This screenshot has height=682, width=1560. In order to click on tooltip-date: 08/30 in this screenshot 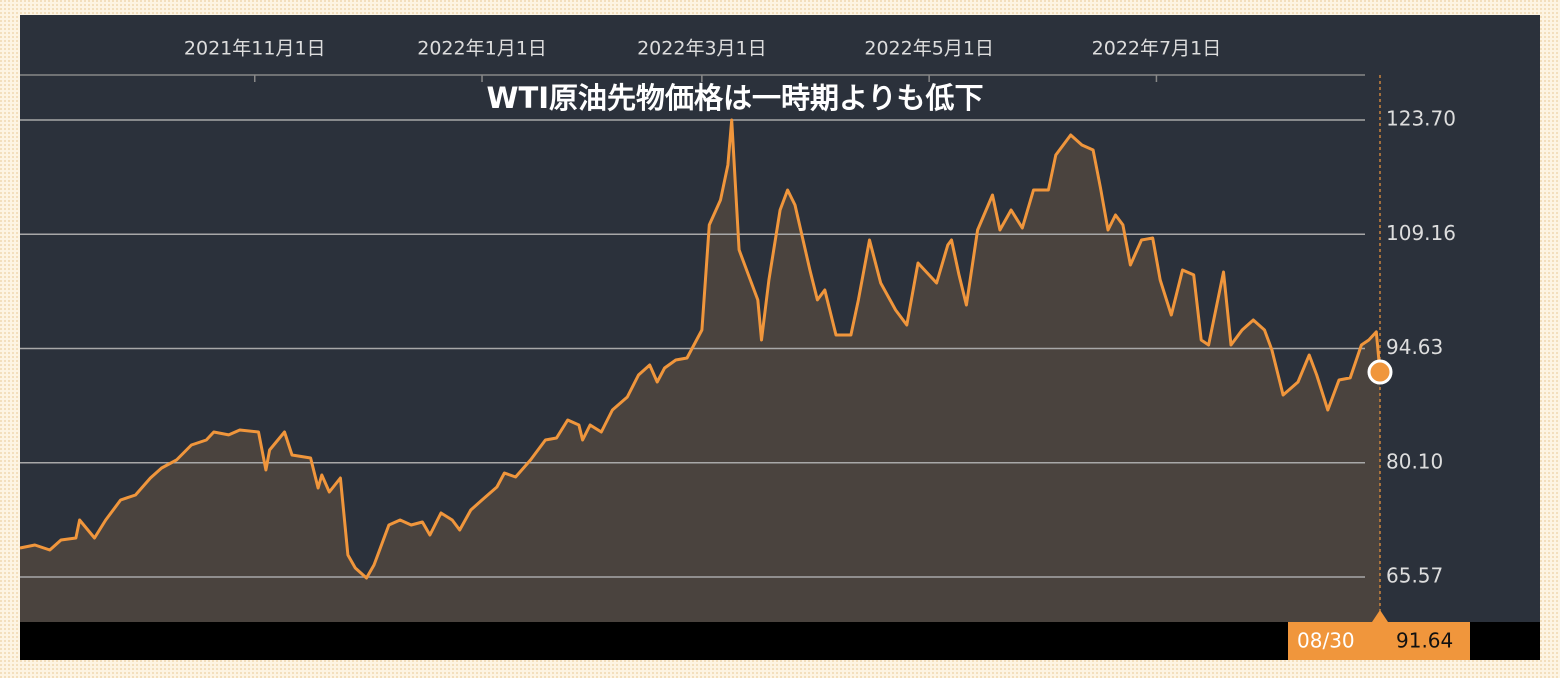, I will do `click(1326, 641)`.